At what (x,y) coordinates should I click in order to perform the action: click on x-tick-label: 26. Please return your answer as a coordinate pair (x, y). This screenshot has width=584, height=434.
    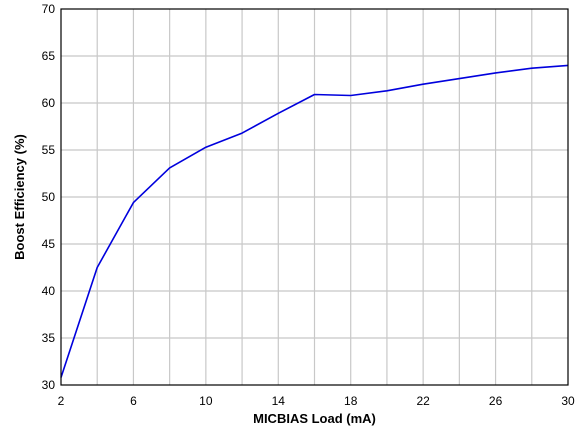
    Looking at the image, I should click on (496, 401).